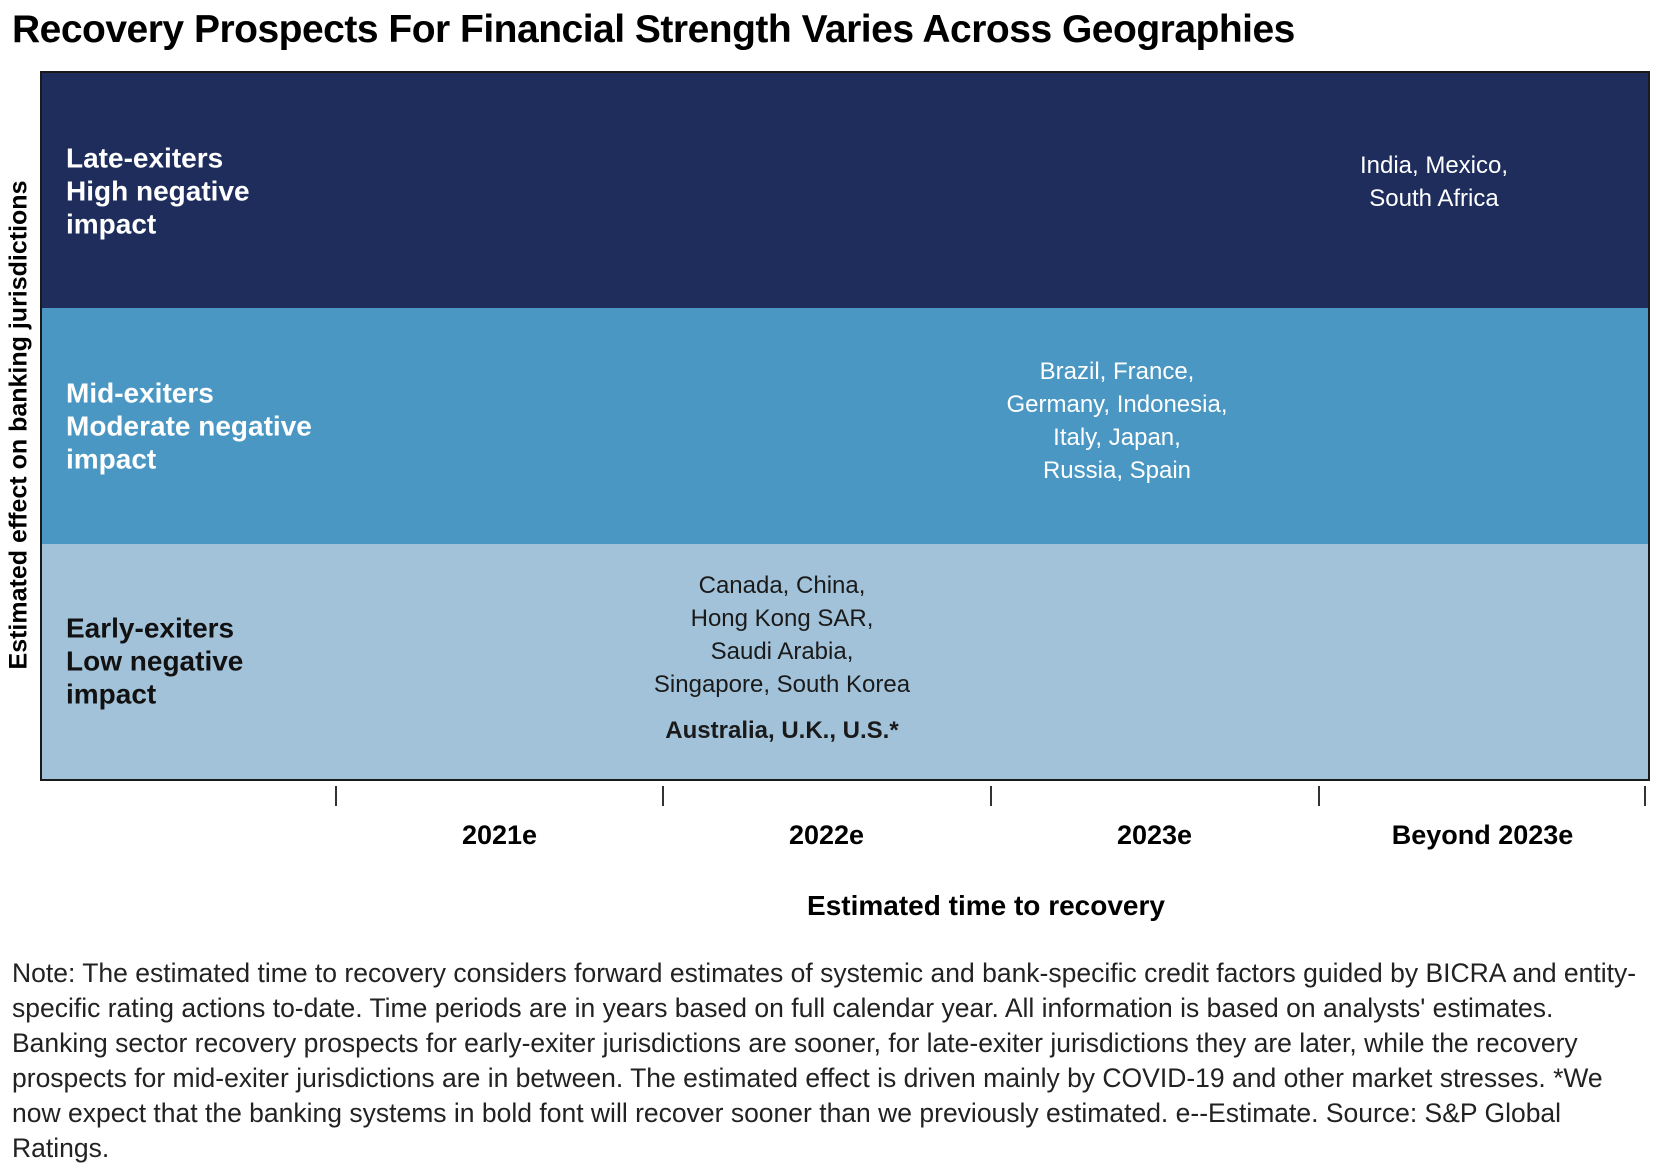 The width and height of the screenshot is (1654, 1176). What do you see at coordinates (155, 661) in the screenshot?
I see `band-label-early-exiters: Early-exiters Low negative impact` at bounding box center [155, 661].